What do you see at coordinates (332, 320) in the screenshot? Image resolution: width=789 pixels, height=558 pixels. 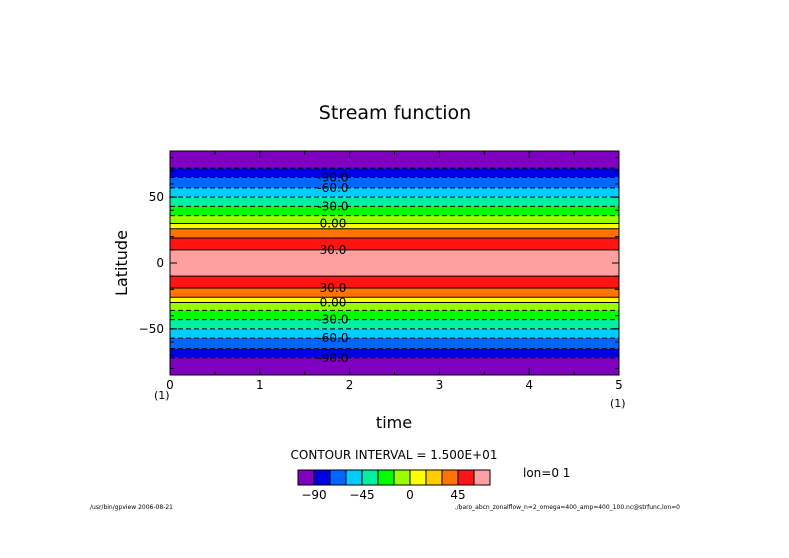 I see `contour-label-15: -30.0` at bounding box center [332, 320].